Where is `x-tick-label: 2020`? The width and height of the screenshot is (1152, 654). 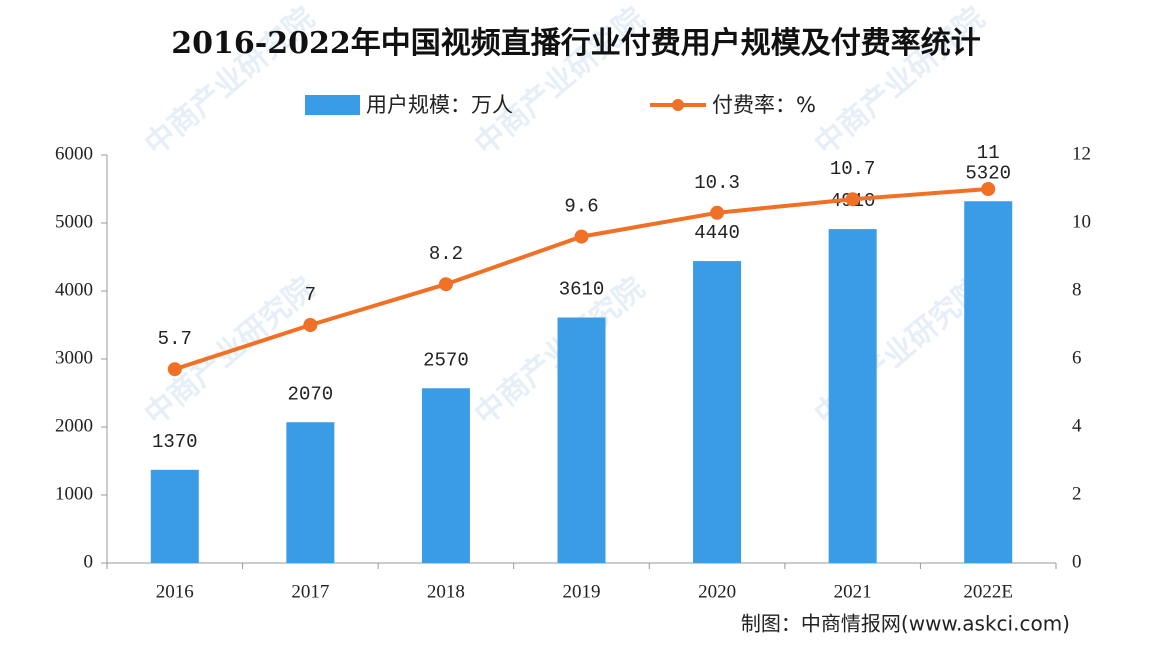
x-tick-label: 2020 is located at coordinates (717, 591).